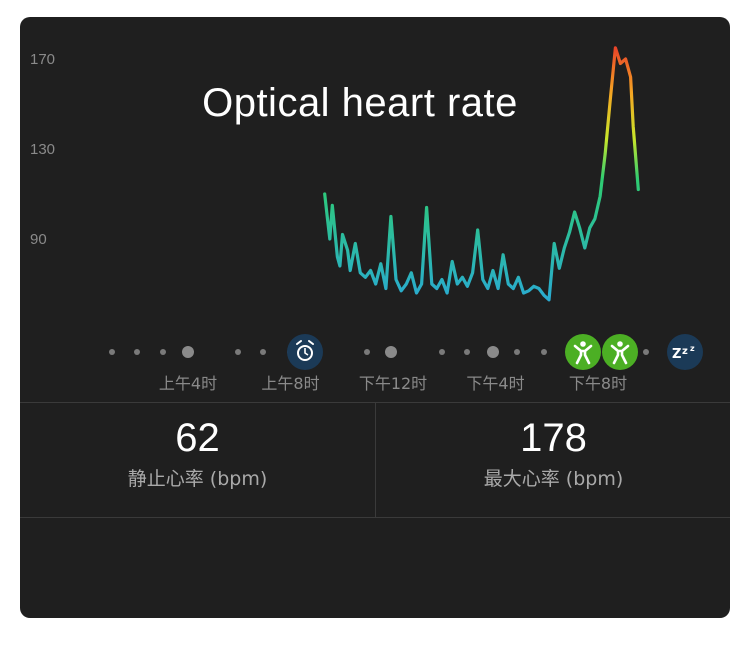 The height and width of the screenshot is (648, 750). What do you see at coordinates (676, 354) in the screenshot?
I see `svg-text: Z` at bounding box center [676, 354].